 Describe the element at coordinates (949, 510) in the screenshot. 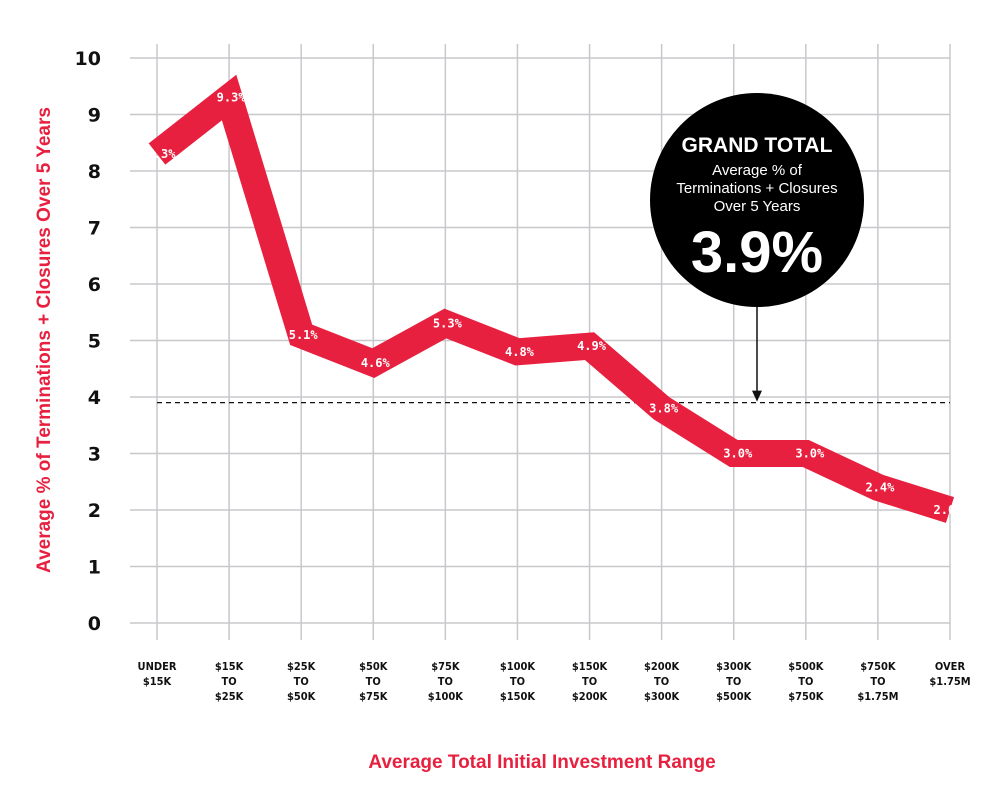

I see `data-label: 2.0%` at that location.